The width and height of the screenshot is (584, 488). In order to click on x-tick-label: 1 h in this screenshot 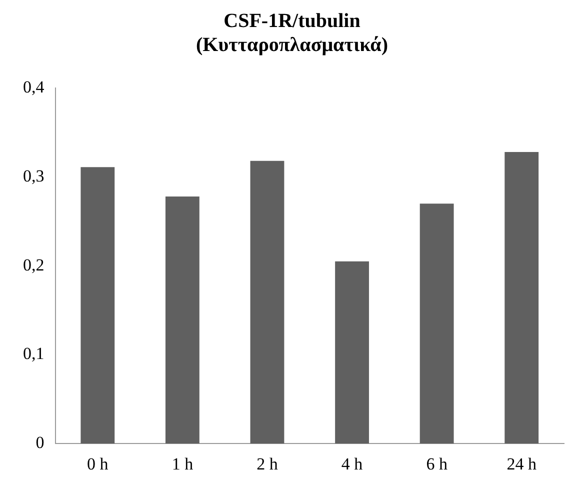, I will do `click(183, 464)`.